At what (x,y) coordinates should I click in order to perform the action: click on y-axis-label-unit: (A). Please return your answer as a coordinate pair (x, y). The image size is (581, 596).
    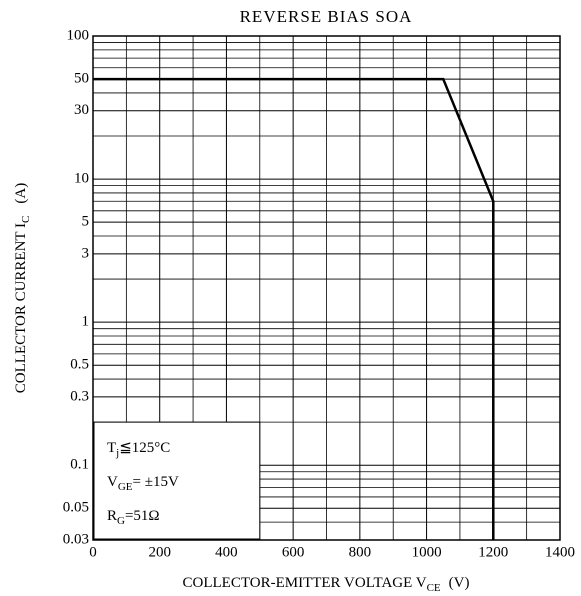
    Looking at the image, I should click on (21, 193).